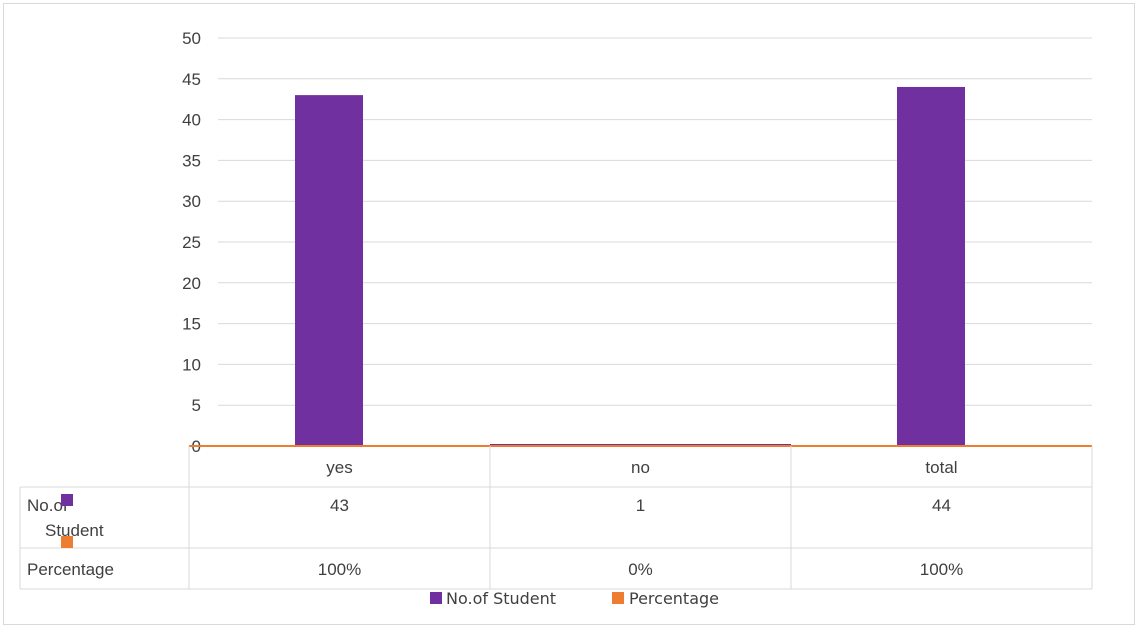 The height and width of the screenshot is (630, 1141). I want to click on y-tick-label: 45, so click(191, 79).